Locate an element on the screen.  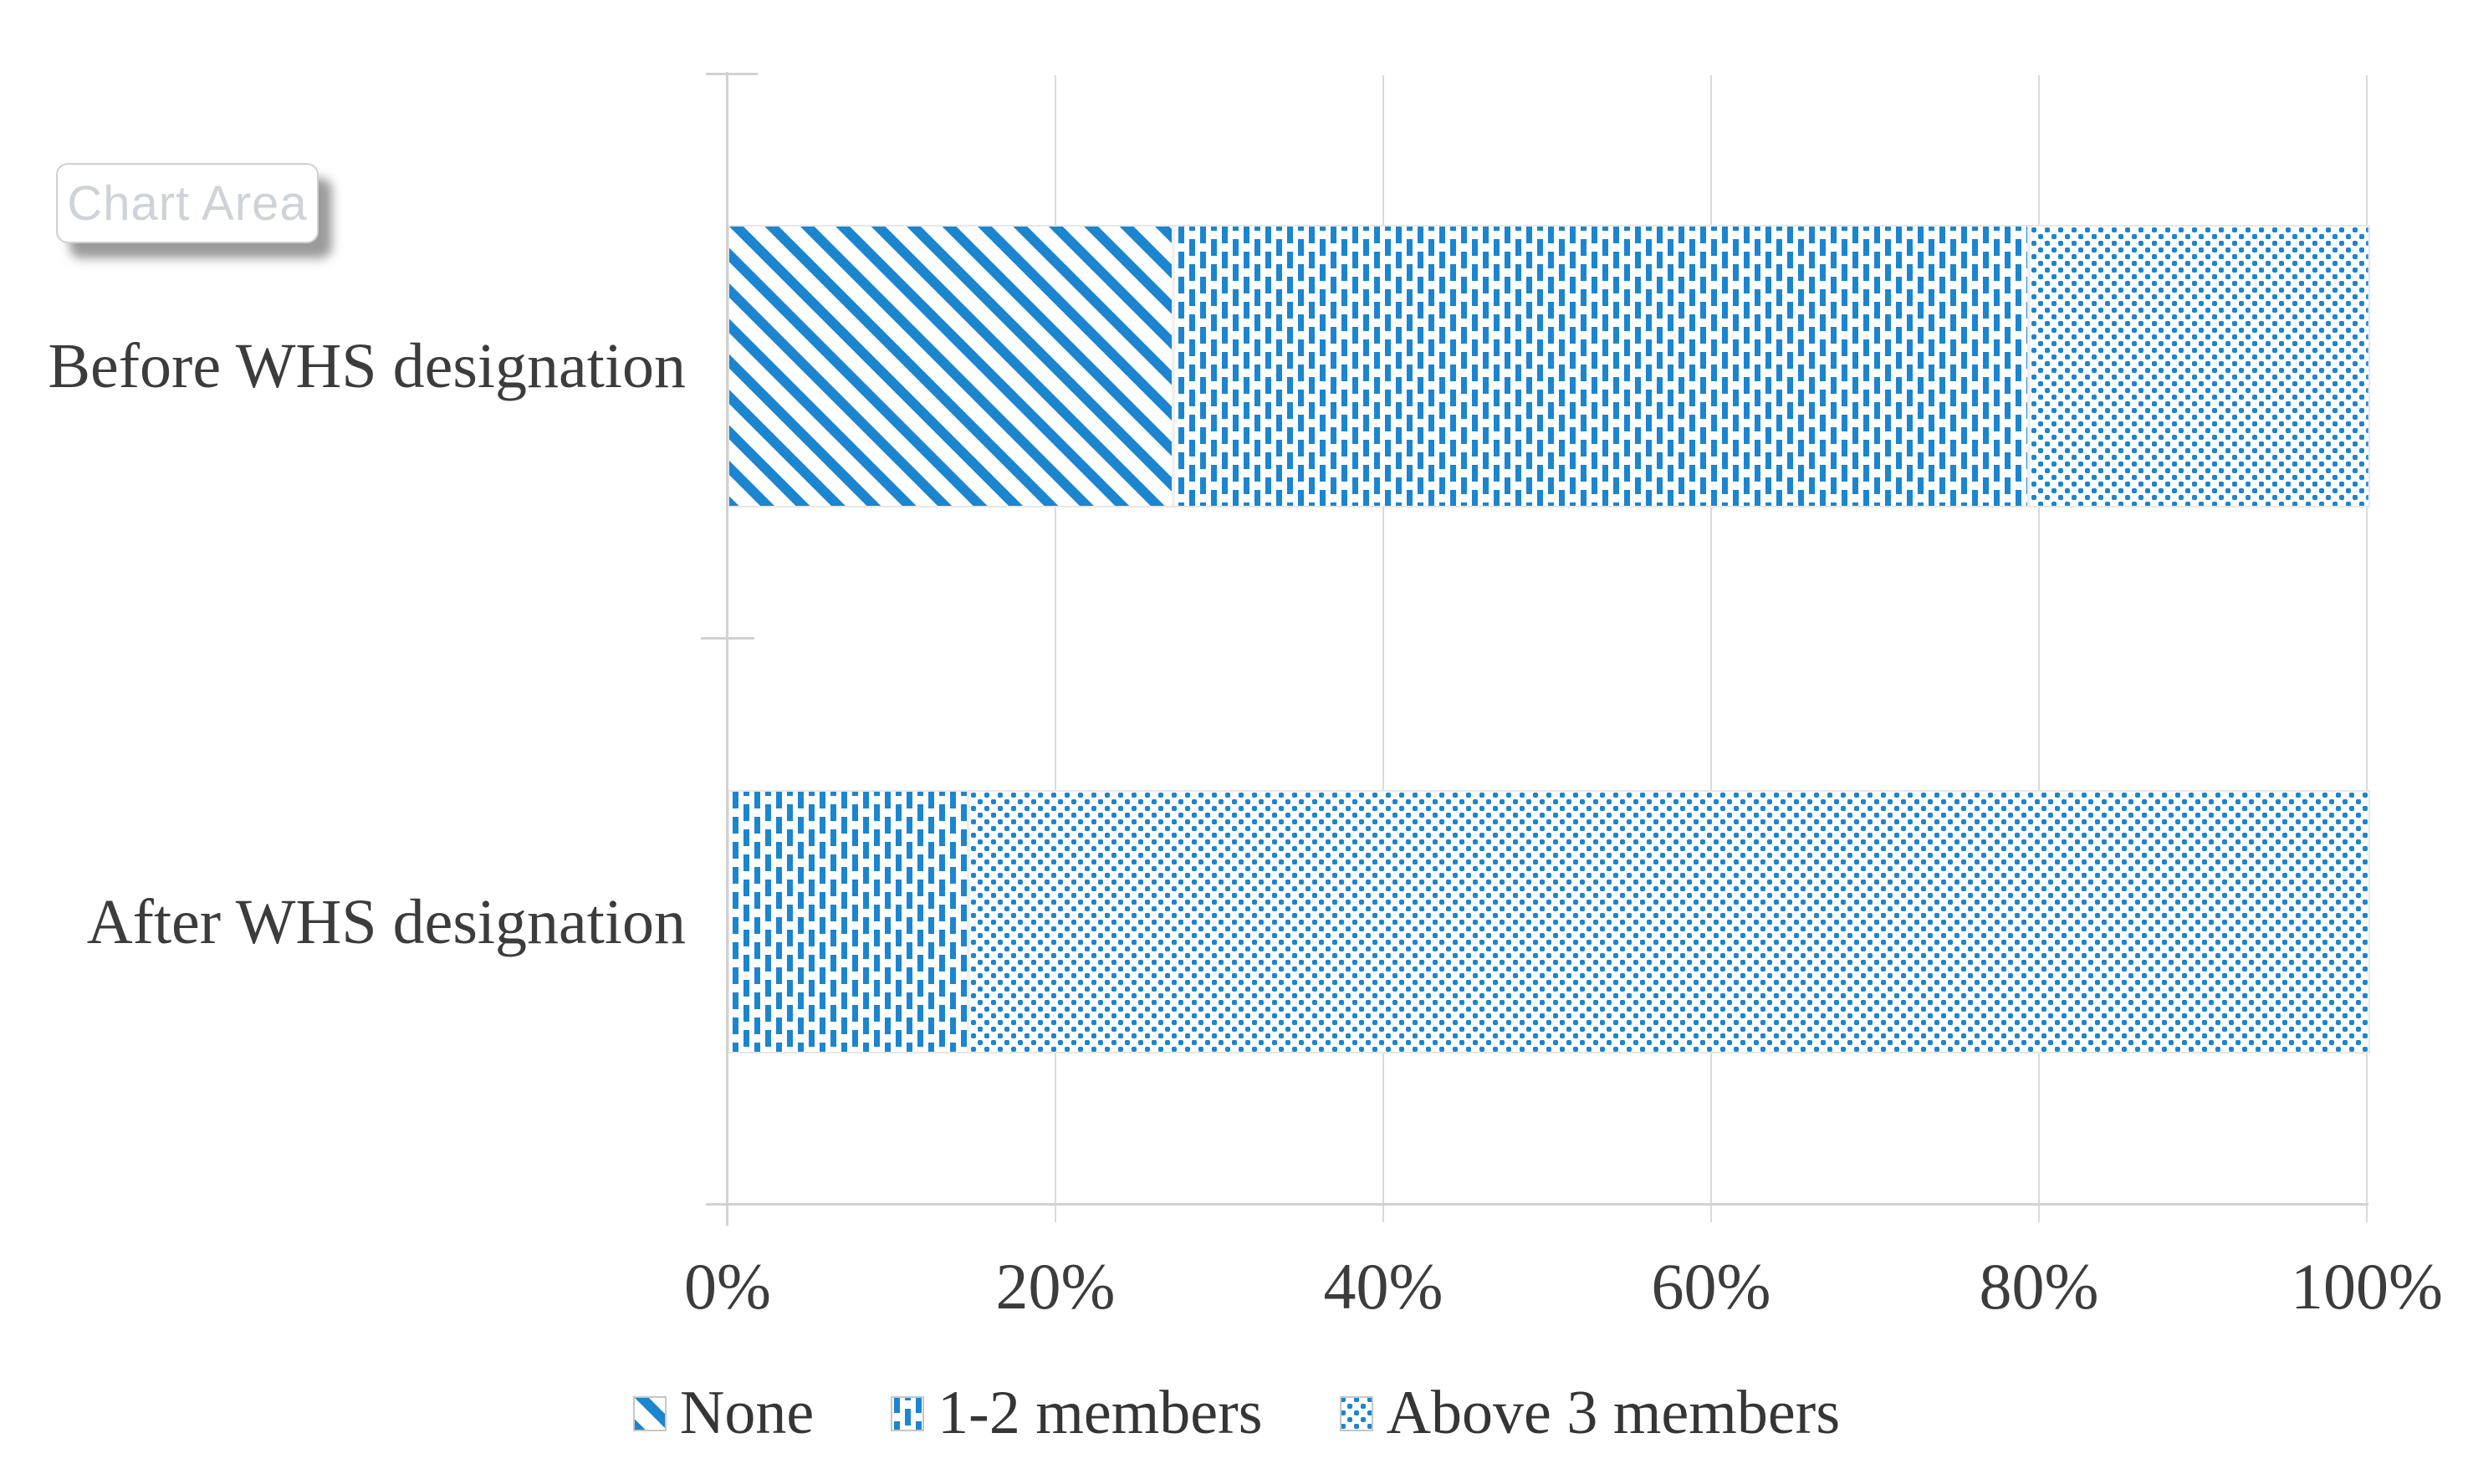
legend-swatch-vertical-dashes is located at coordinates (908, 1413).